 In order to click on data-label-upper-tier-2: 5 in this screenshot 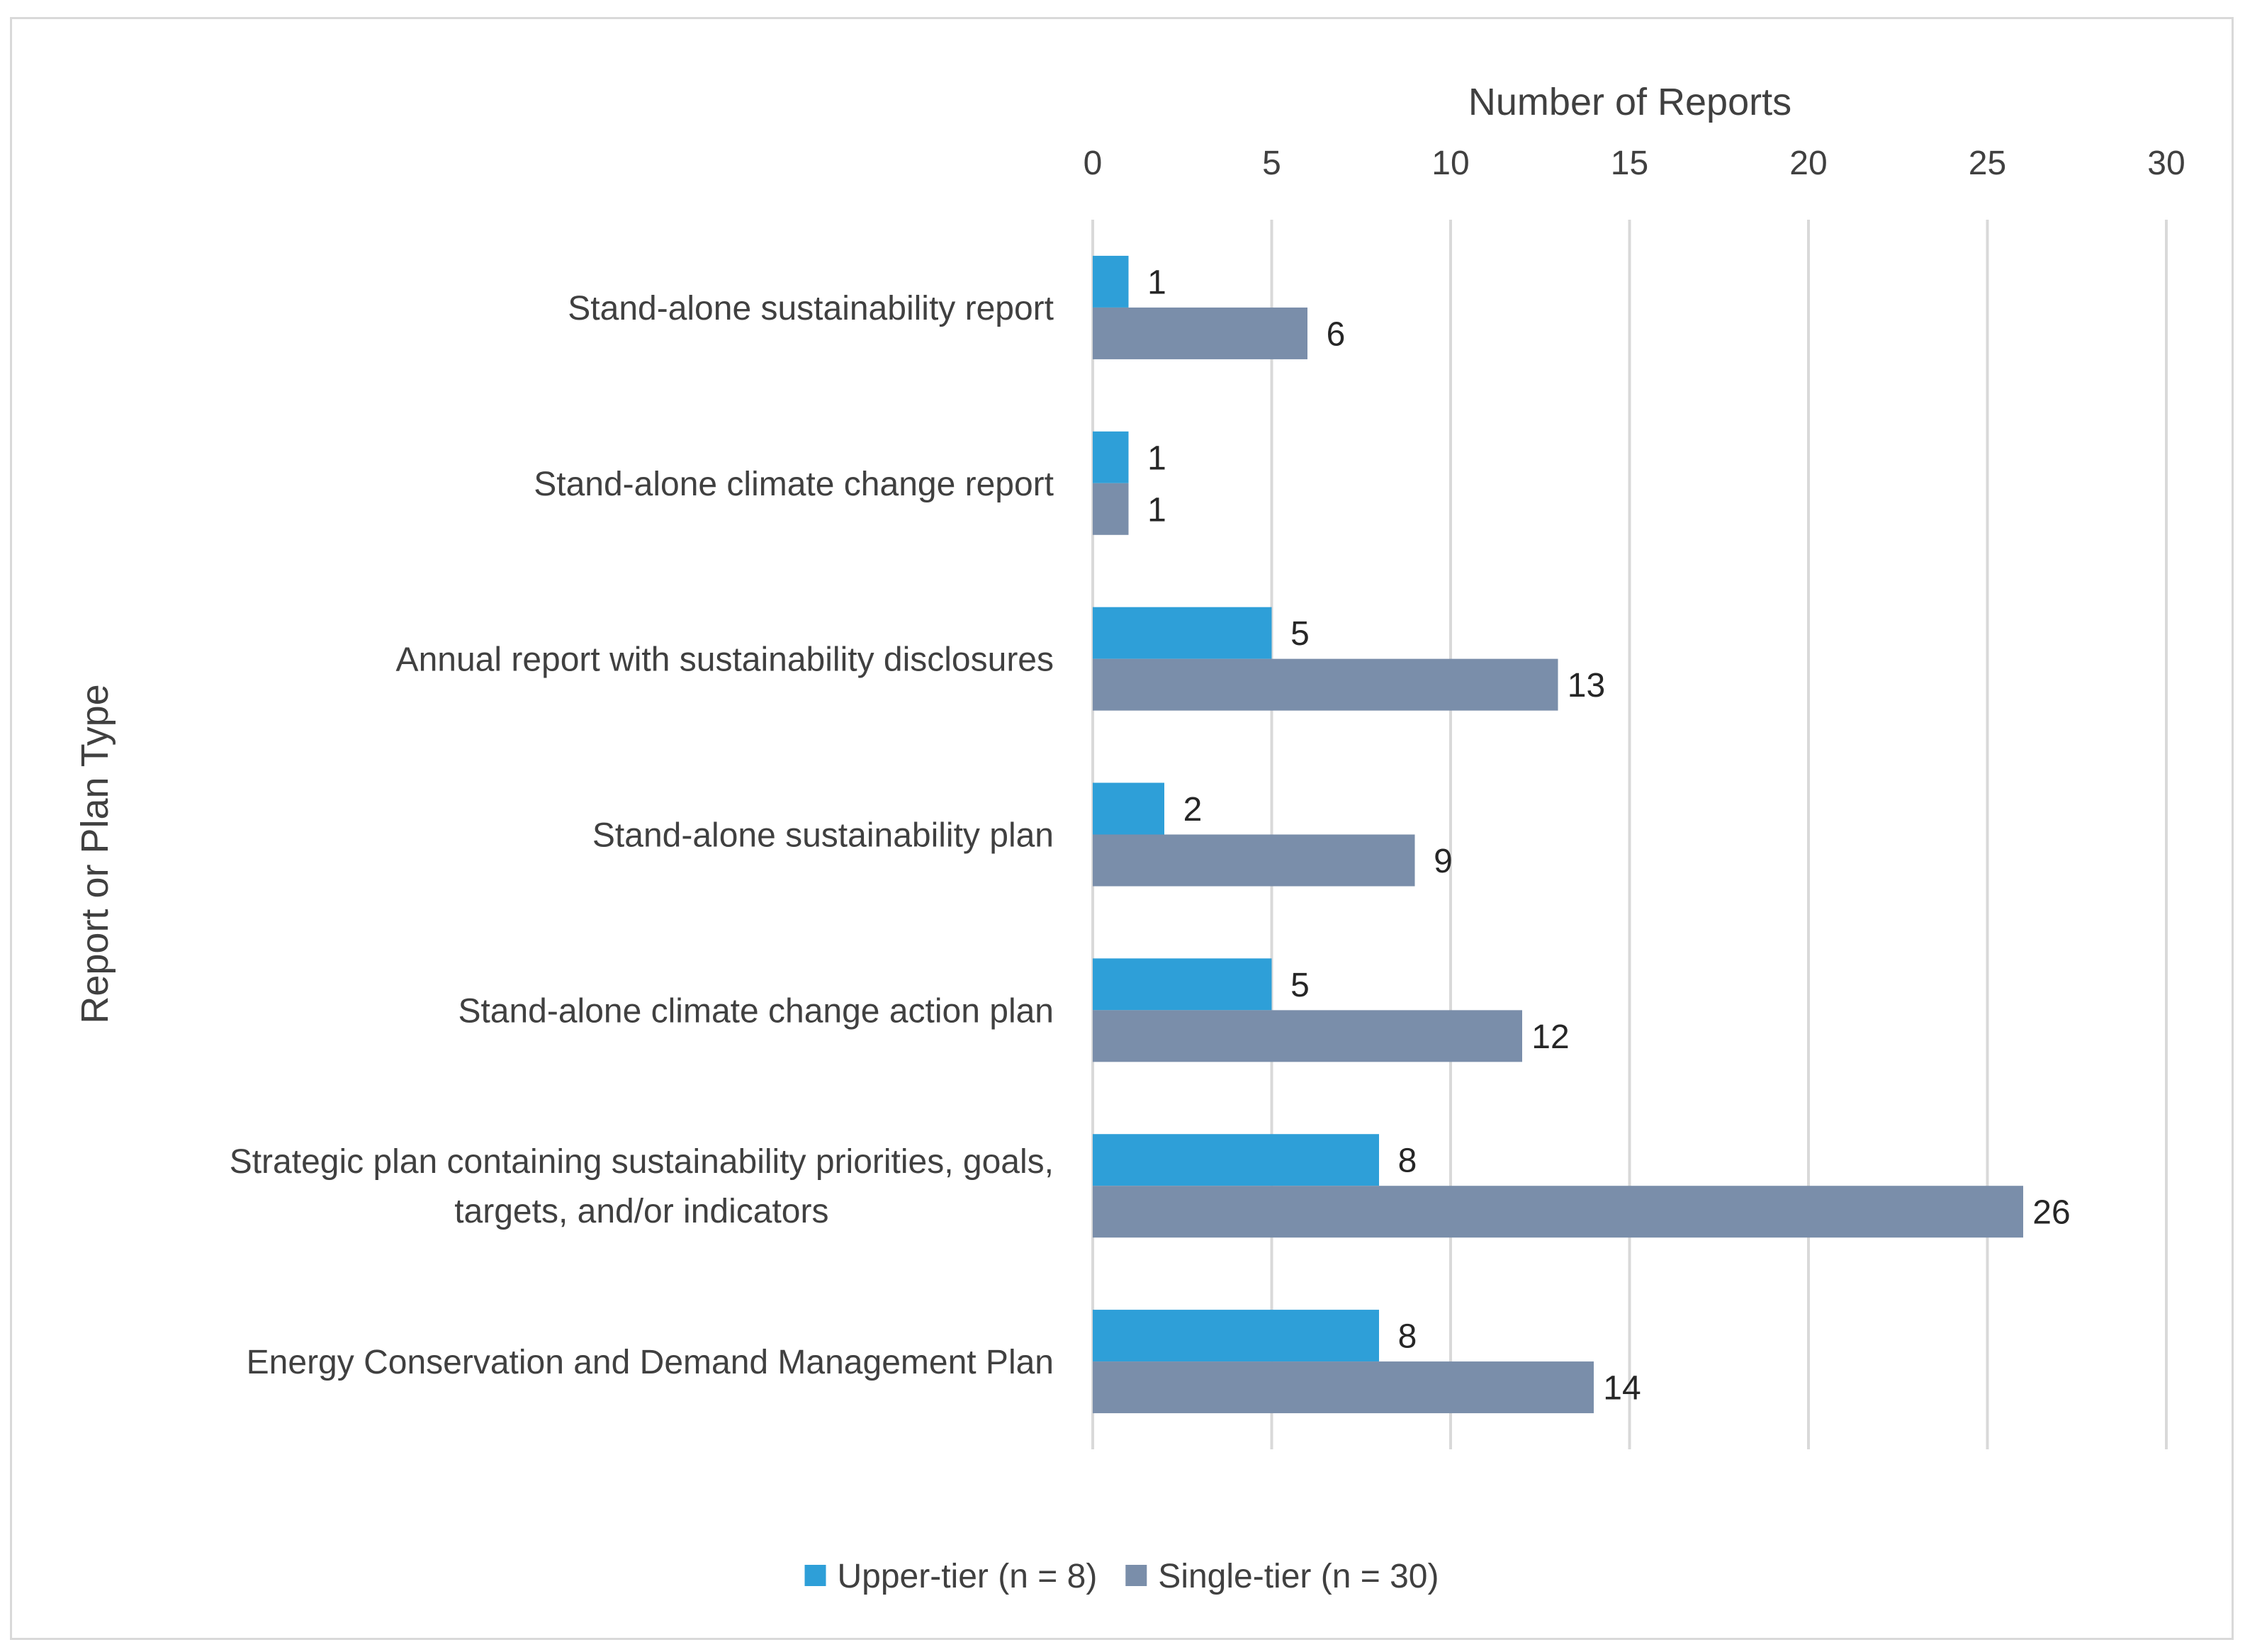, I will do `click(1300, 634)`.